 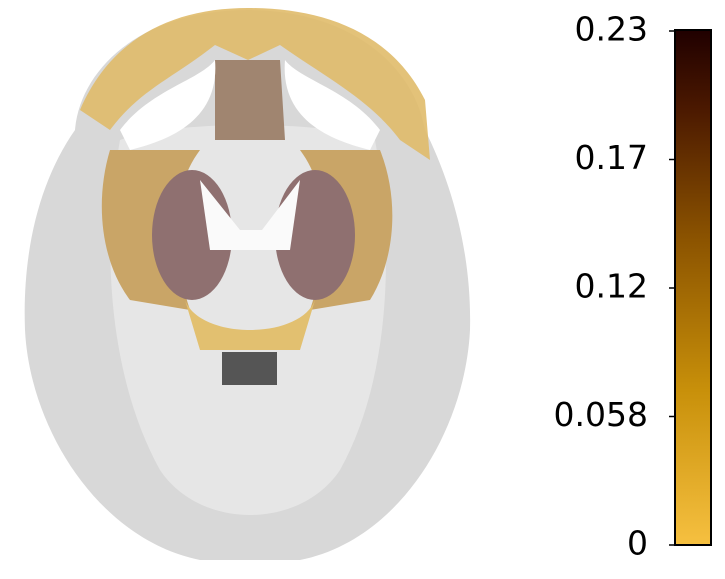 What do you see at coordinates (637, 543) in the screenshot?
I see `colorbar-tick-label: 0` at bounding box center [637, 543].